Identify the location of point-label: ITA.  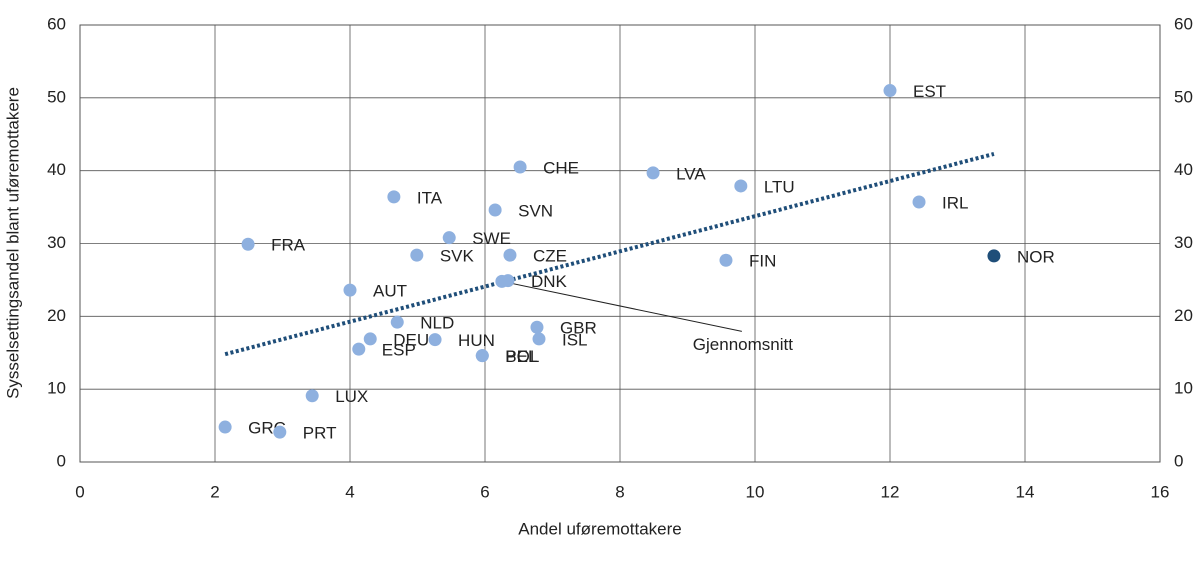
(430, 197).